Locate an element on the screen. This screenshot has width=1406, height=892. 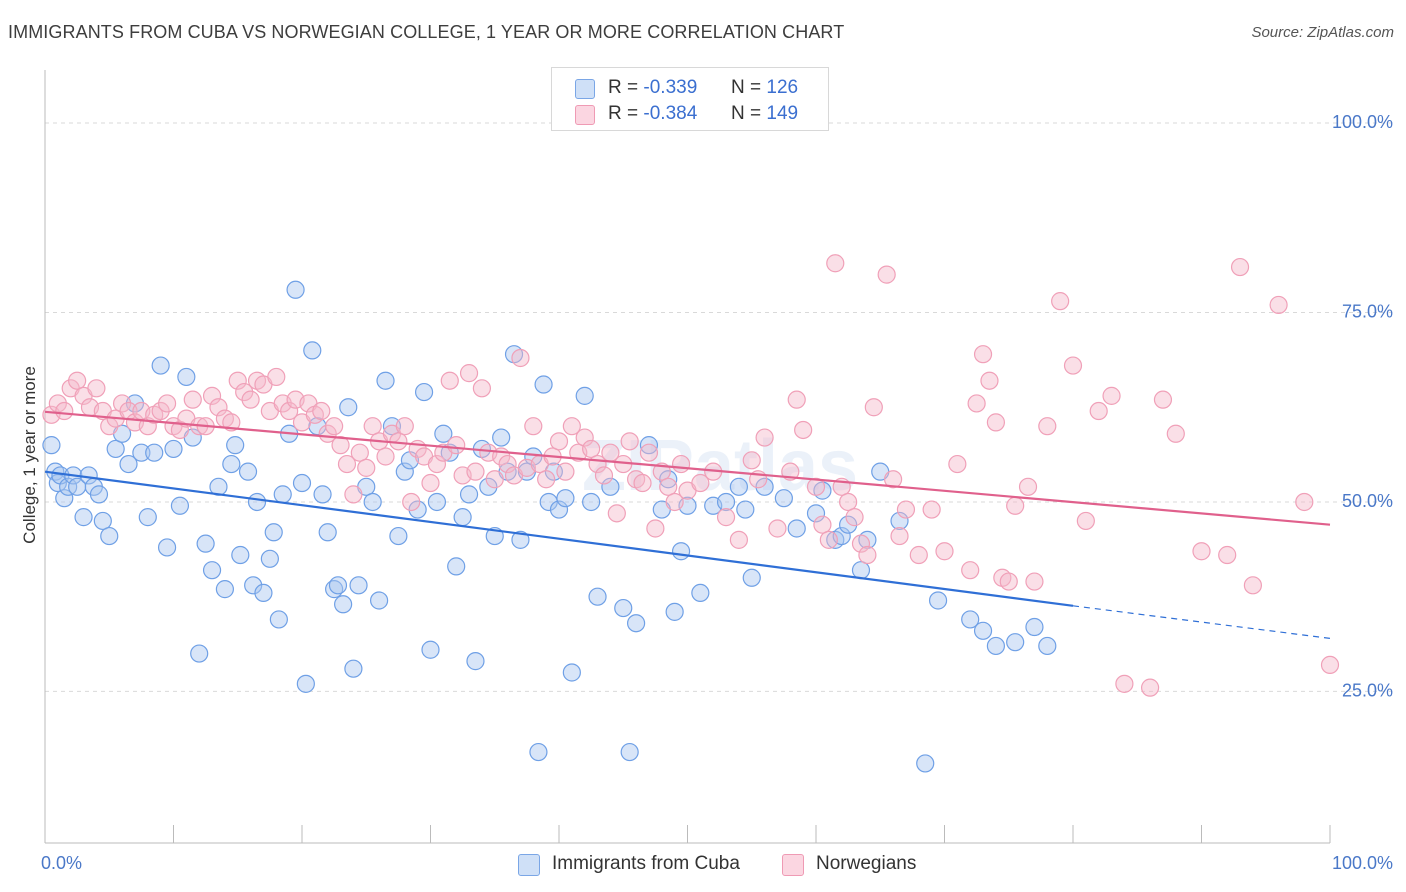
correlation-legend: R = -0.339 N = 126 R = -0.384 N = 149 is located at coordinates (690, 99).